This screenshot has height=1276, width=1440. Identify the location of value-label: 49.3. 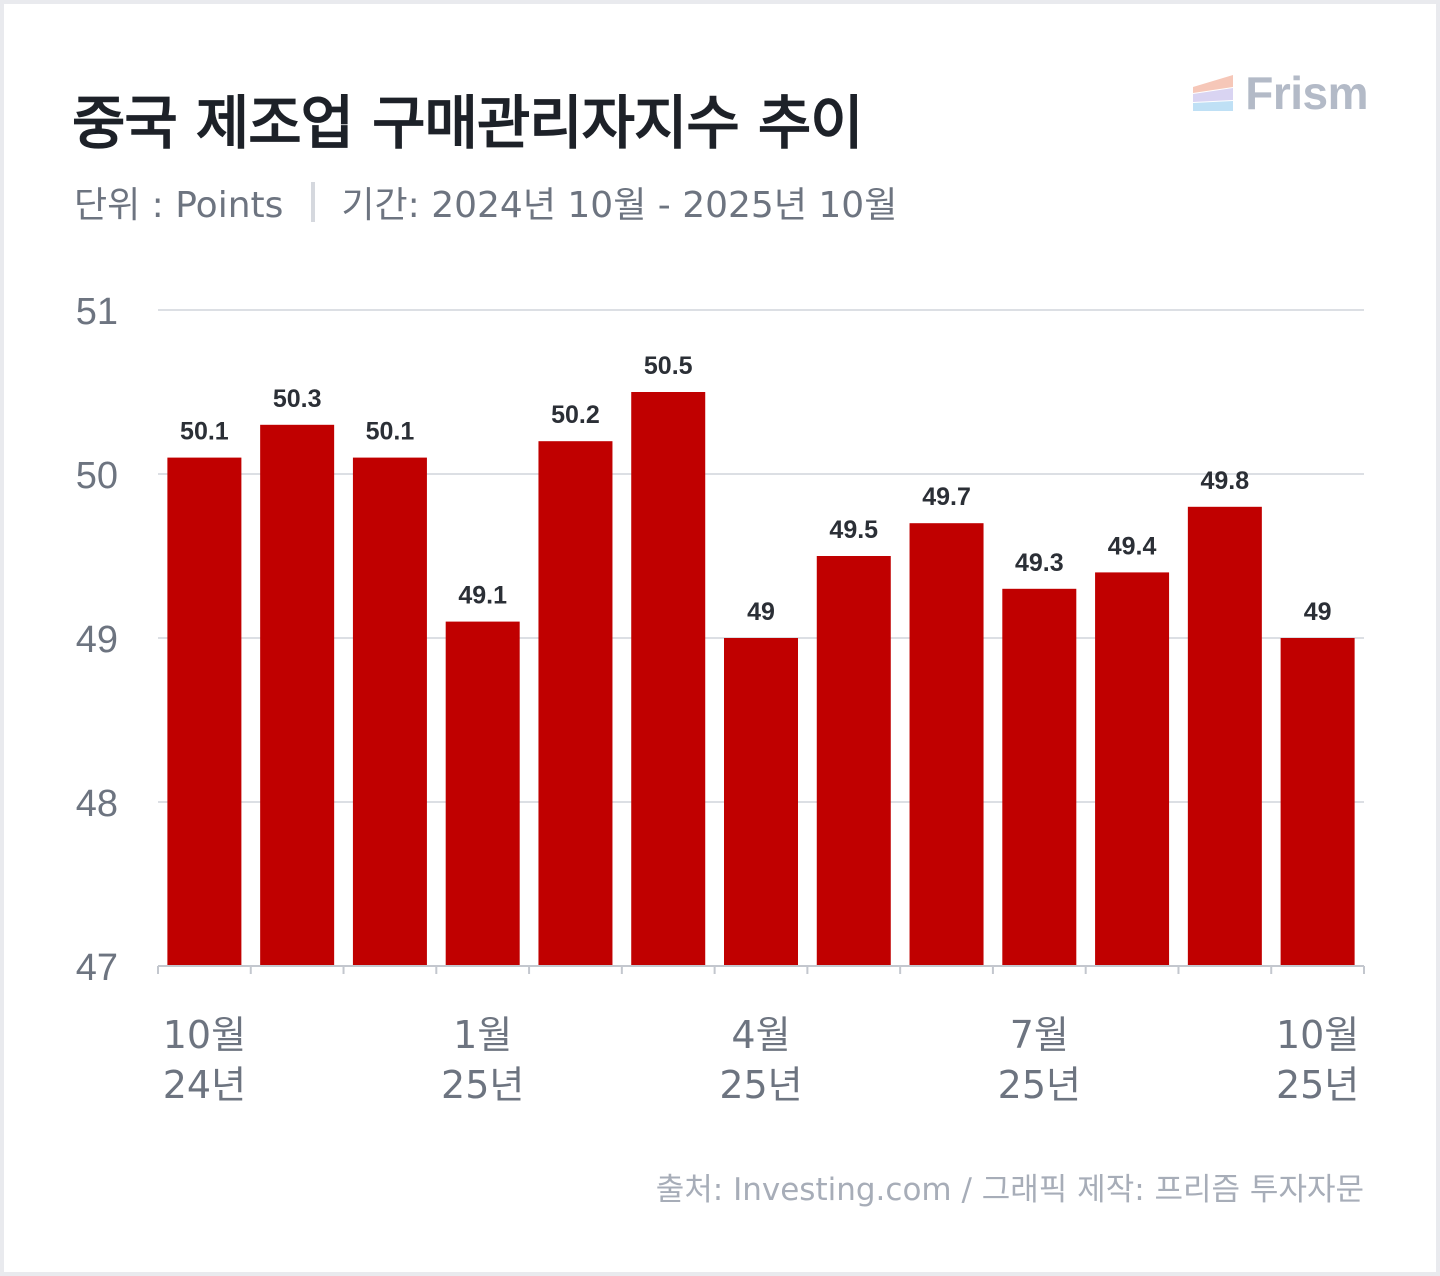
(1039, 563).